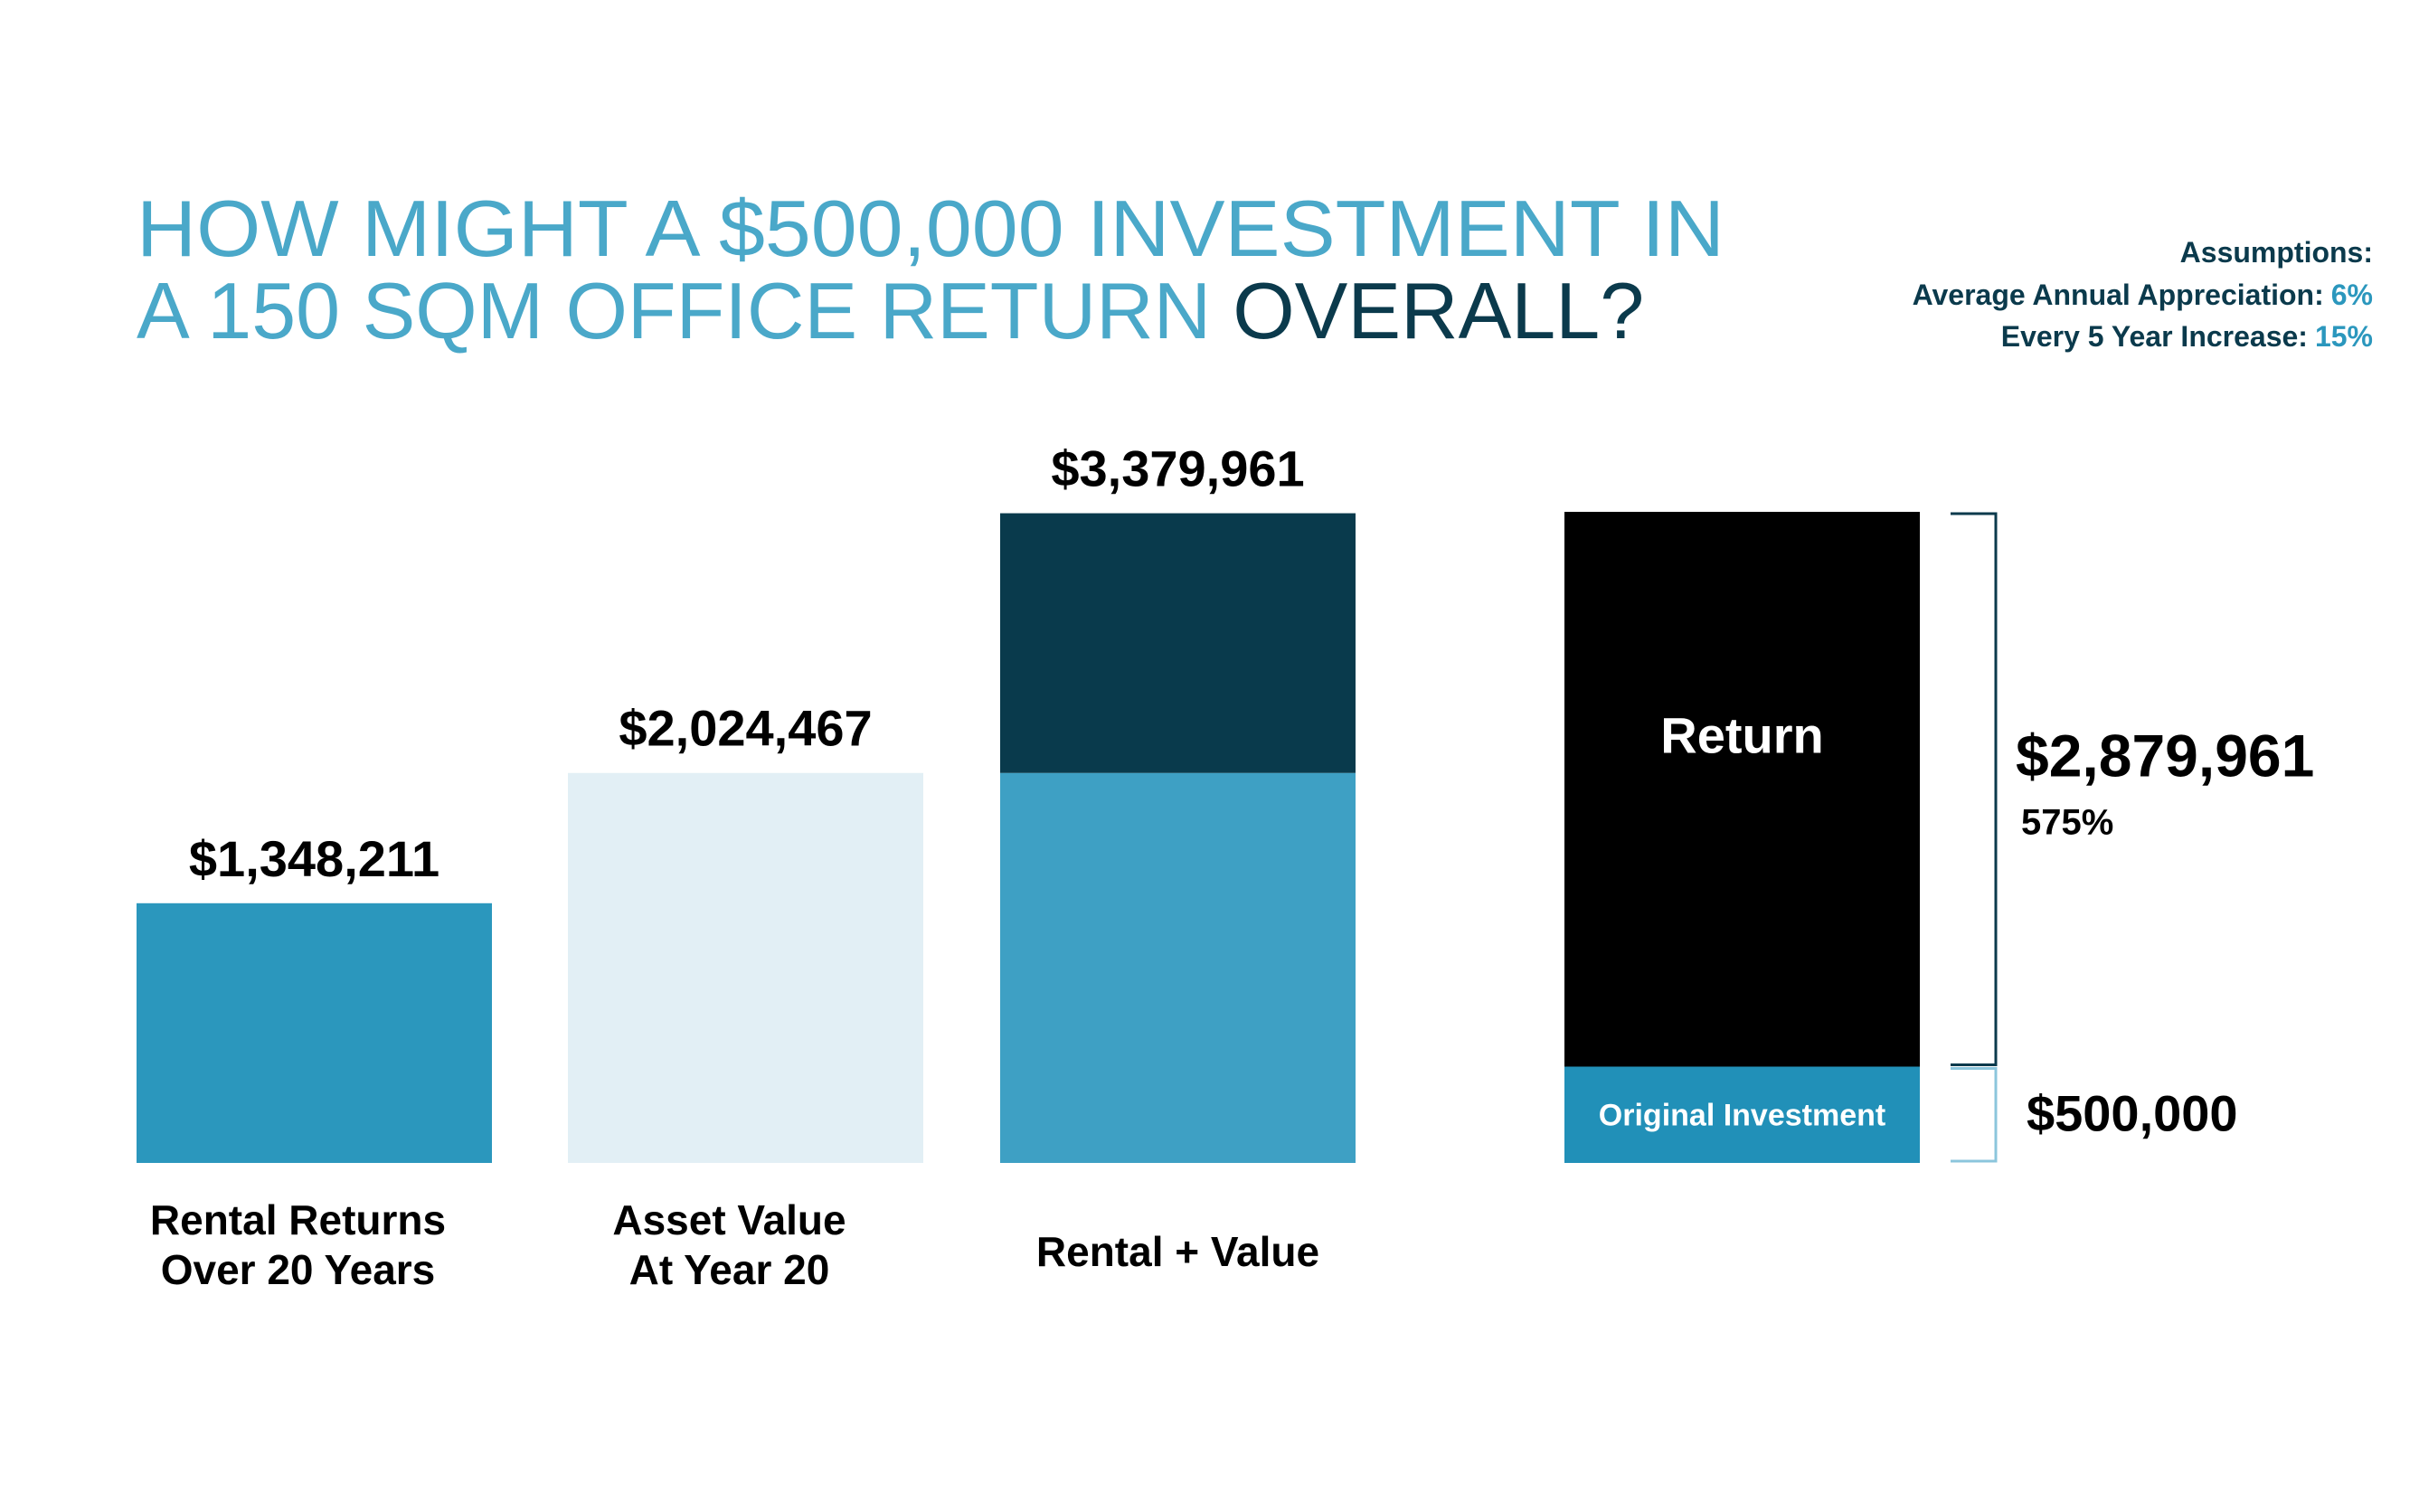  Describe the element at coordinates (1741, 735) in the screenshot. I see `segment-name: Return` at that location.